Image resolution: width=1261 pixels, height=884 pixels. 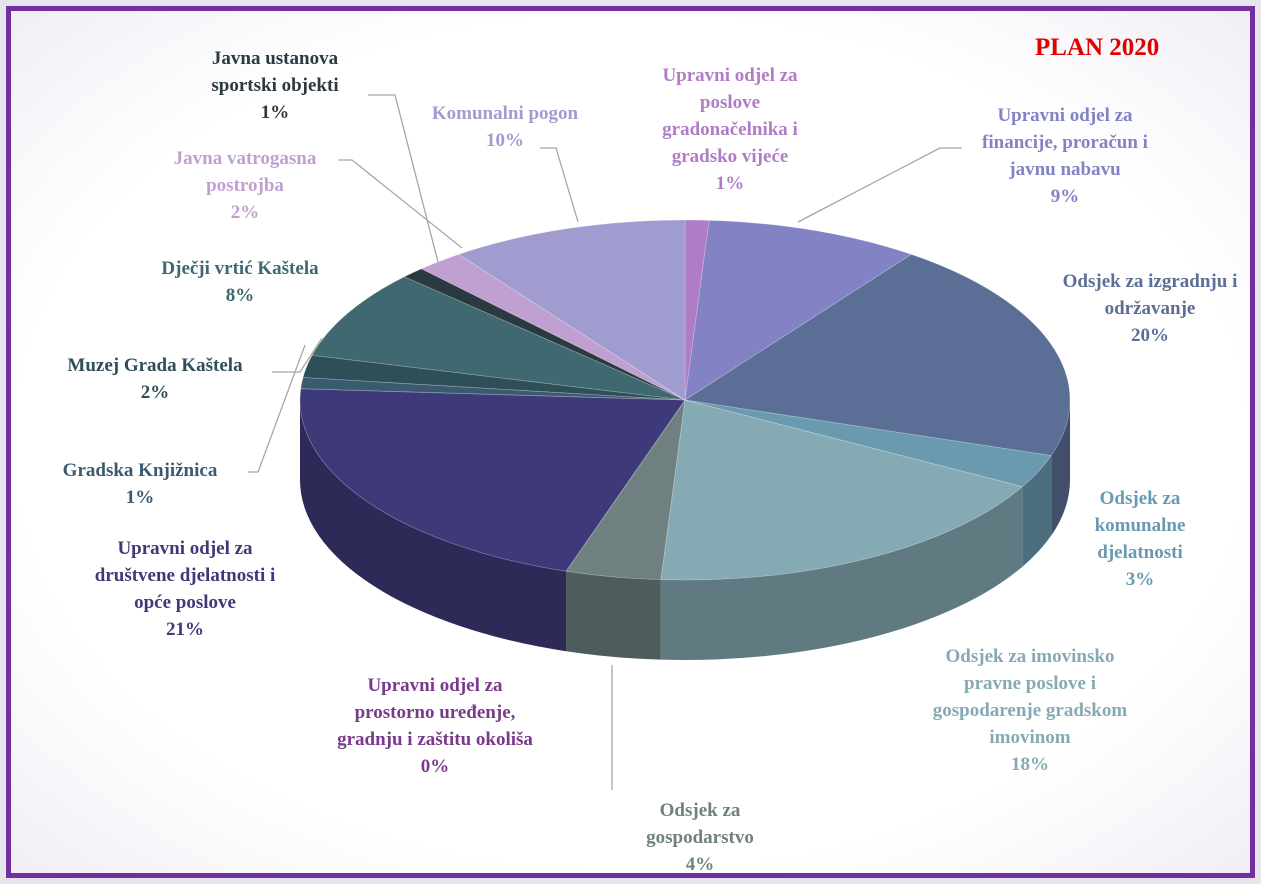 What do you see at coordinates (240, 268) in the screenshot?
I see `category-label: Dječji vrtić Kaštela` at bounding box center [240, 268].